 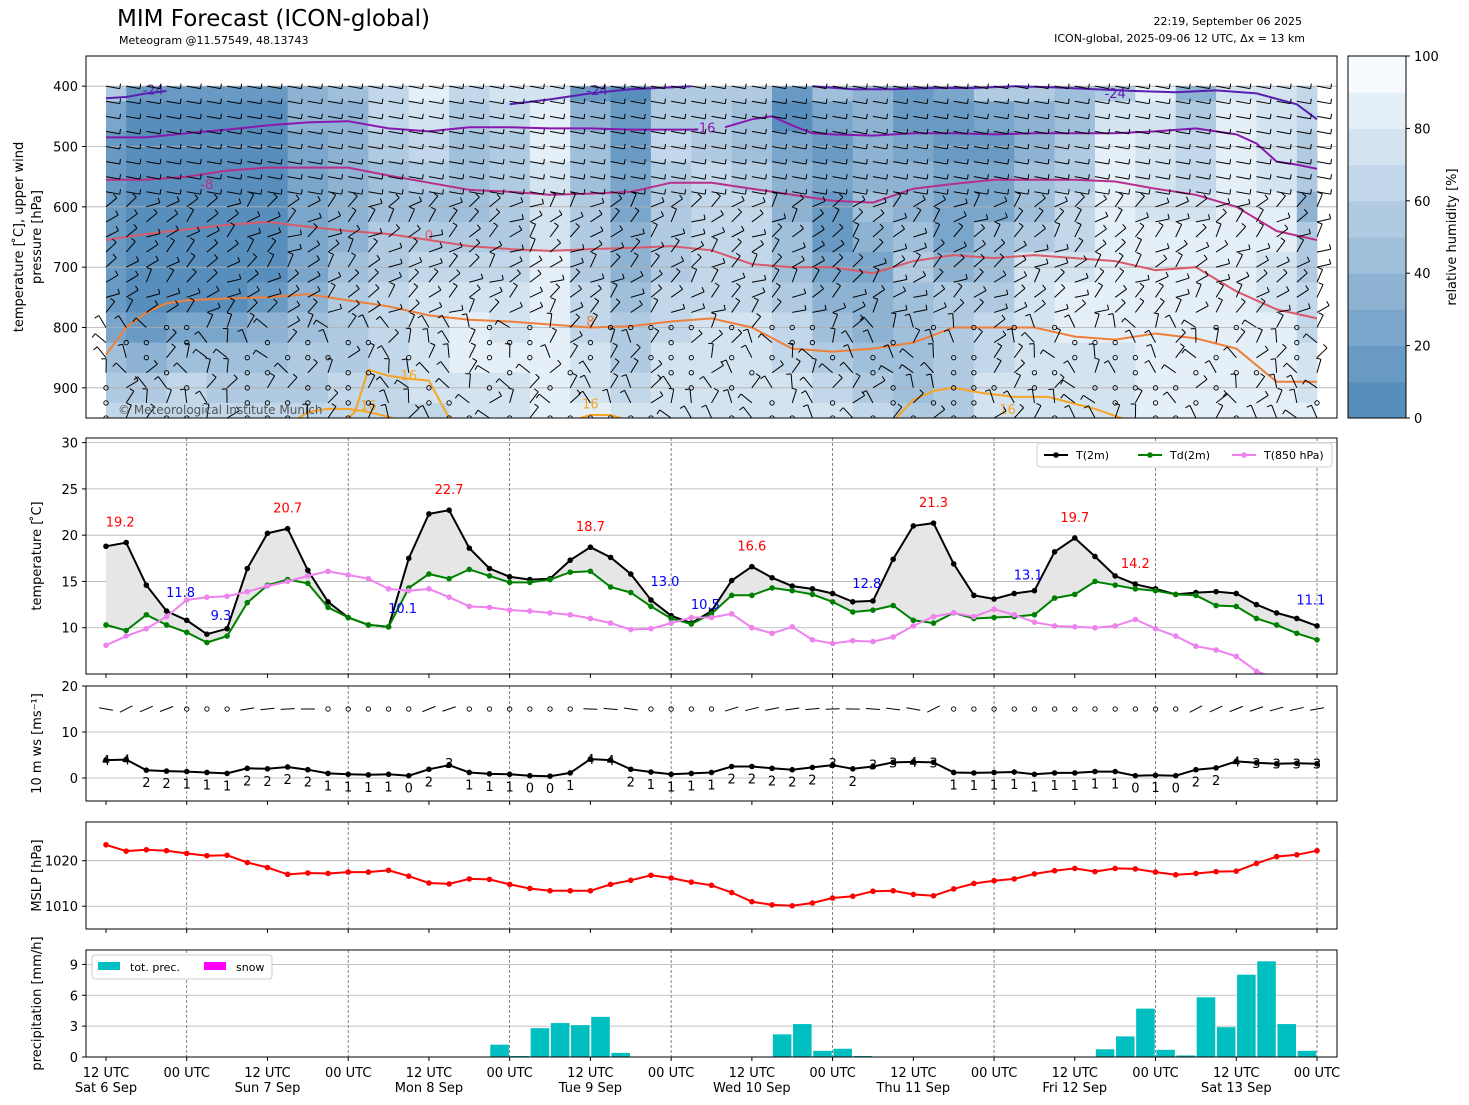 I want to click on legend-marker, so click(x=1244, y=455).